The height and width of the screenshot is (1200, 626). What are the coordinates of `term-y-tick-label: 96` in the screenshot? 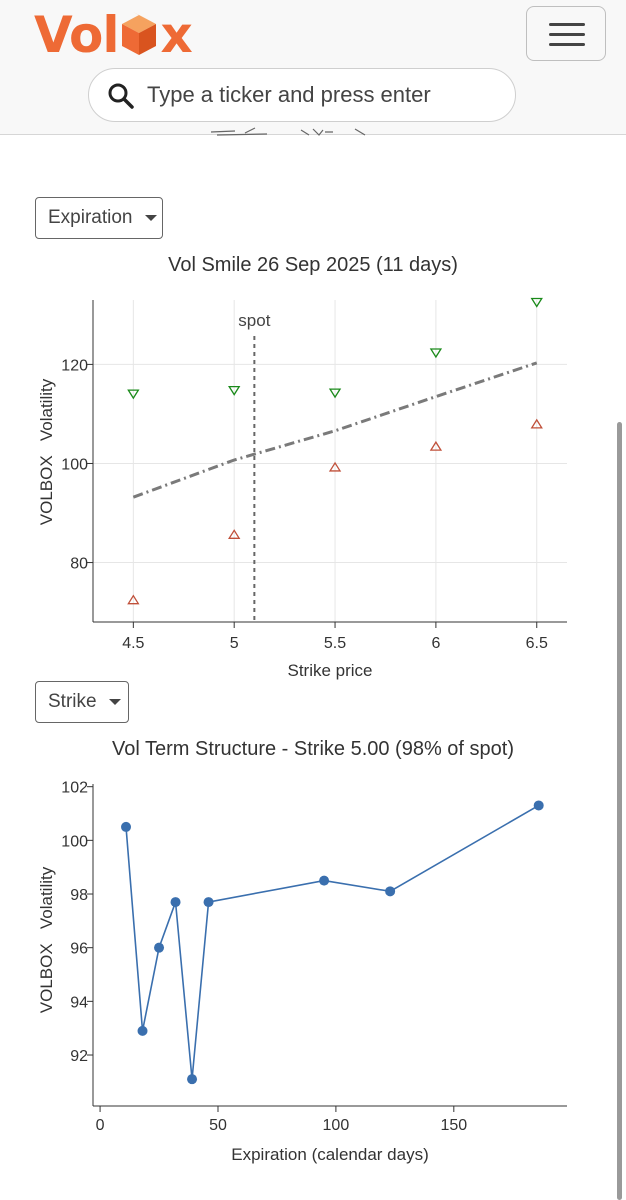 It's located at (79, 949).